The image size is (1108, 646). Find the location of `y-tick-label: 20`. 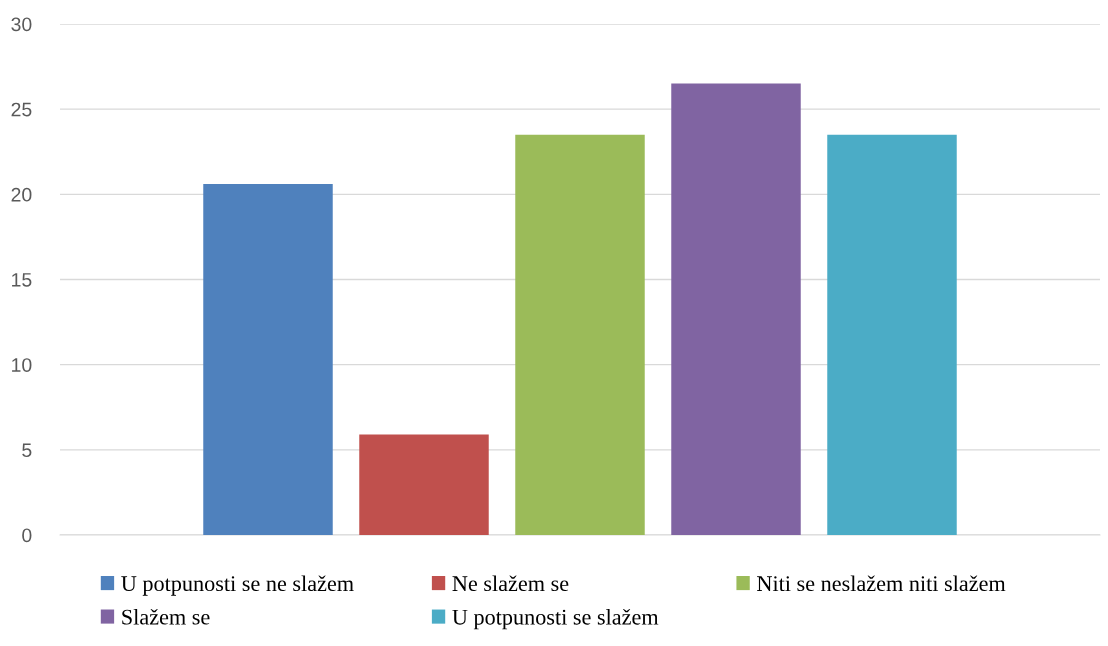

y-tick-label: 20 is located at coordinates (21, 194).